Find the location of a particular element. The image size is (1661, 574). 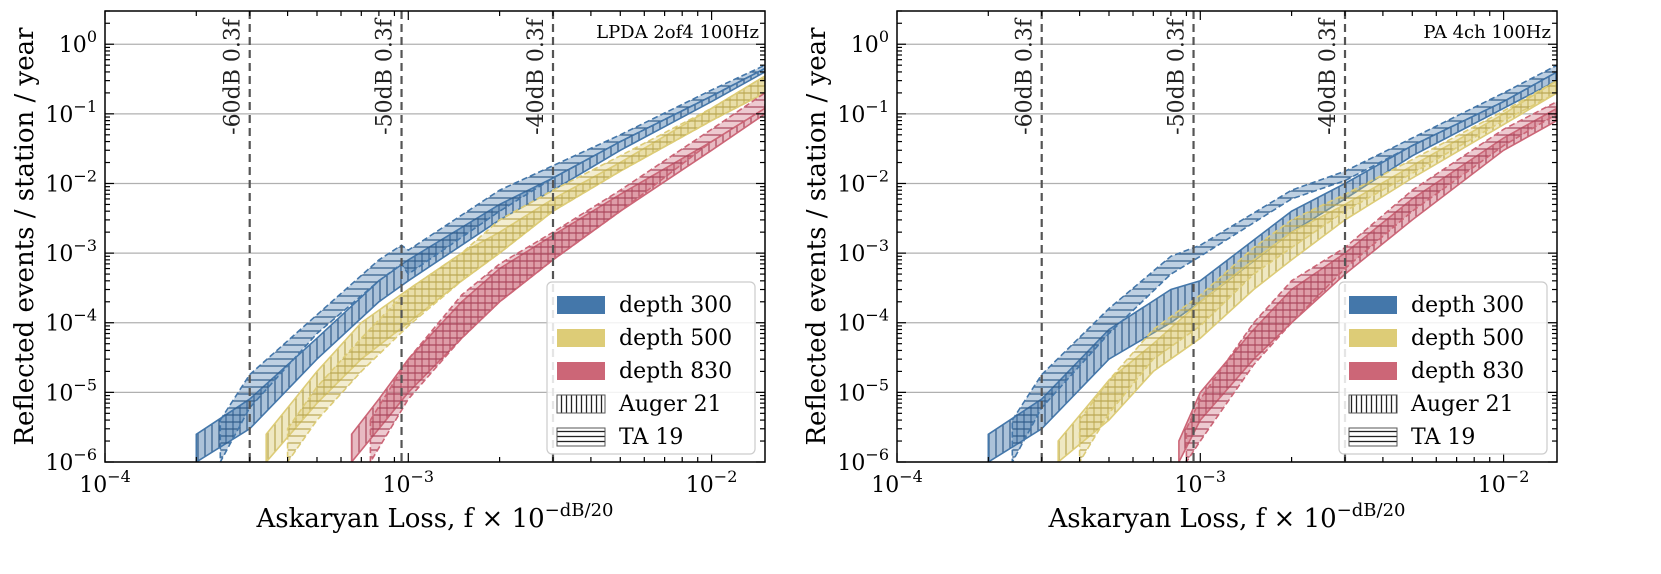

panel-title: PA 4ch 100Hz is located at coordinates (1487, 32).